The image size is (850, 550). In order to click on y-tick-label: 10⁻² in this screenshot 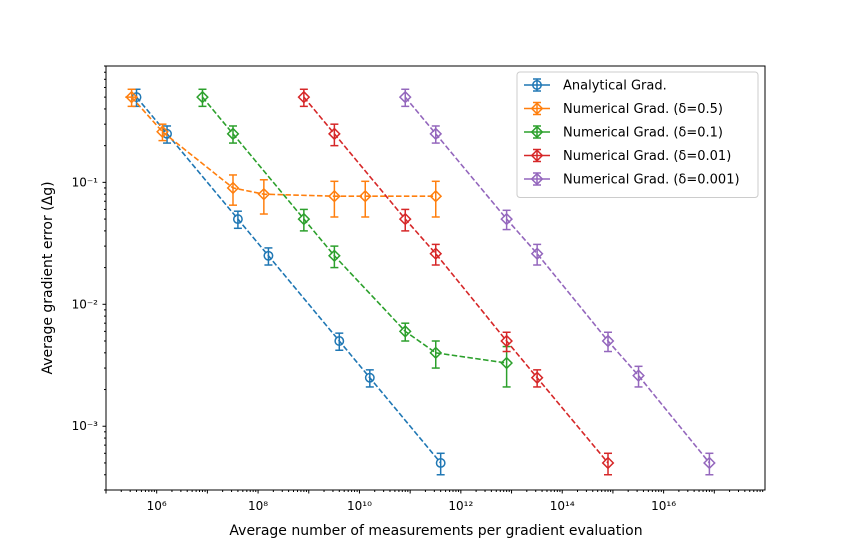, I will do `click(85, 304)`.